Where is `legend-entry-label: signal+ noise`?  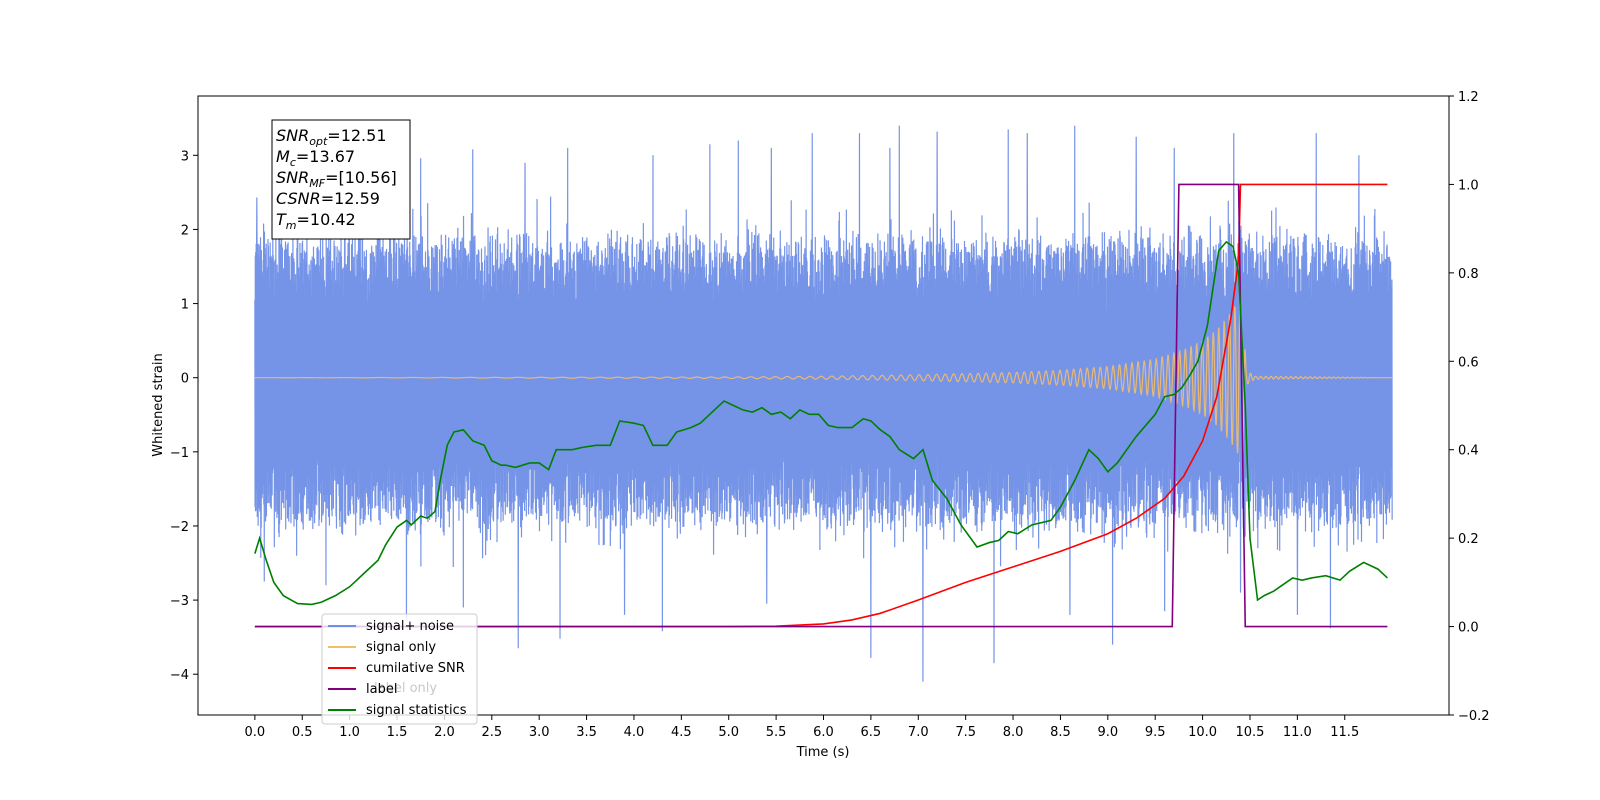
legend-entry-label: signal+ noise is located at coordinates (410, 626).